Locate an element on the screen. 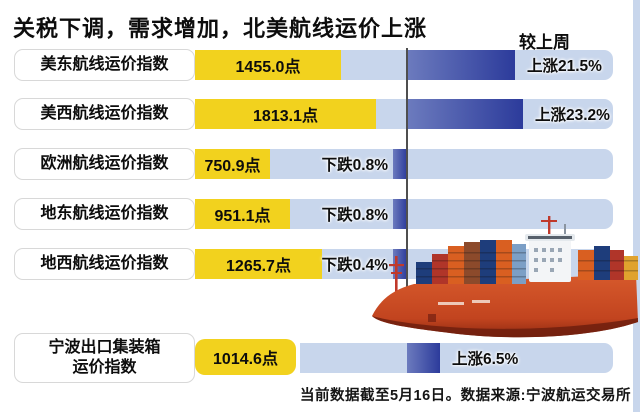 Image resolution: width=640 pixels, height=412 pixels. change-label: 下跌0.4% is located at coordinates (354, 265).